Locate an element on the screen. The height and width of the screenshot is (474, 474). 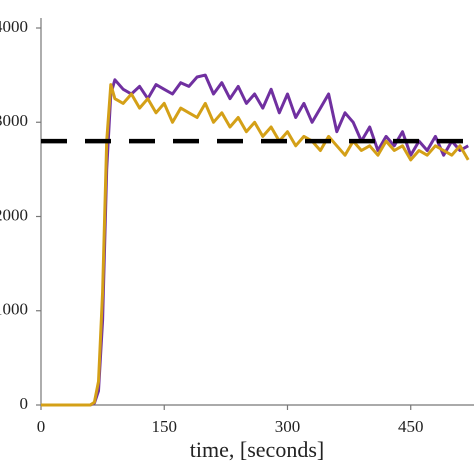
y-tick-label: 4000 is located at coordinates (14, 26).